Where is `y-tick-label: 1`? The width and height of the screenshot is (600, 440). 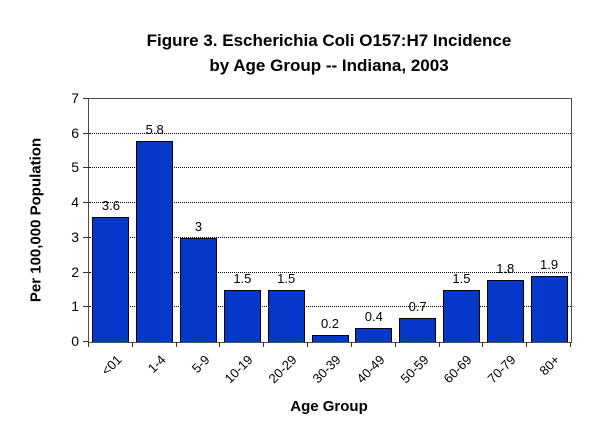 y-tick-label: 1 is located at coordinates (75, 306).